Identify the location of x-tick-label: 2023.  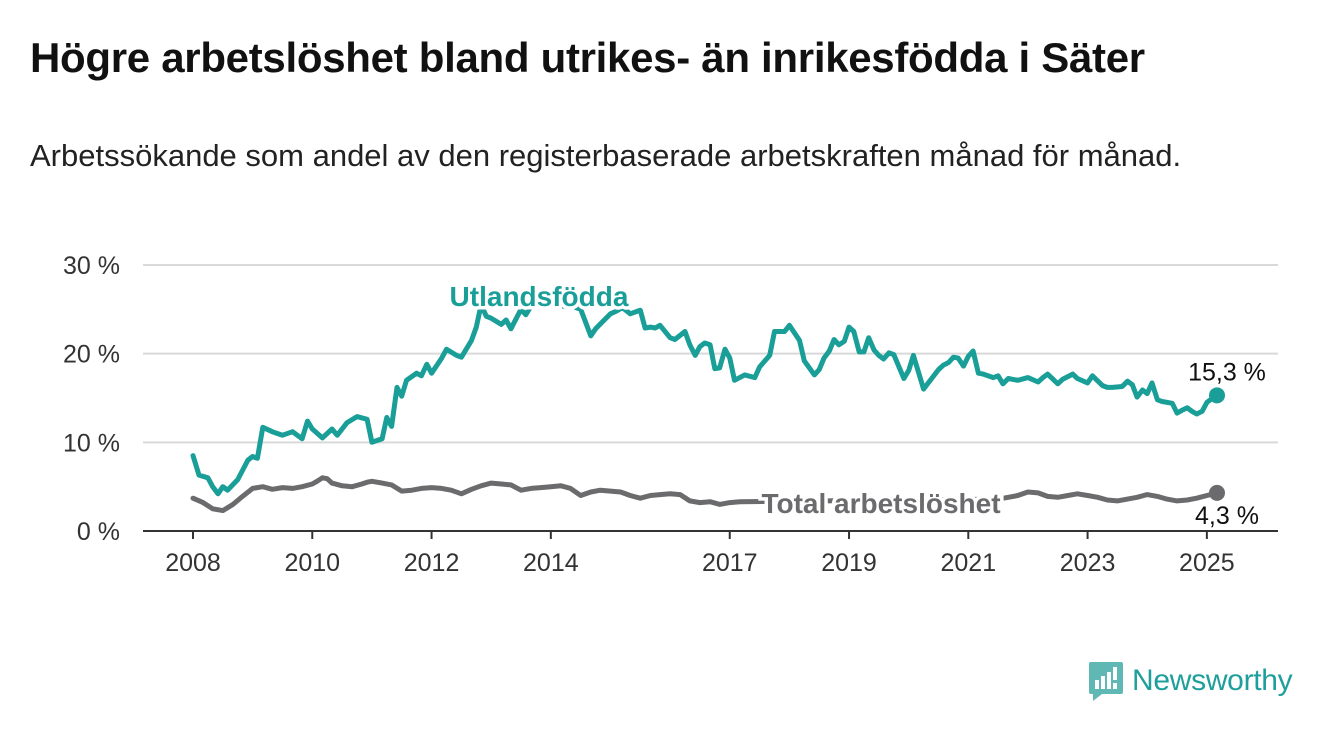
(1088, 563).